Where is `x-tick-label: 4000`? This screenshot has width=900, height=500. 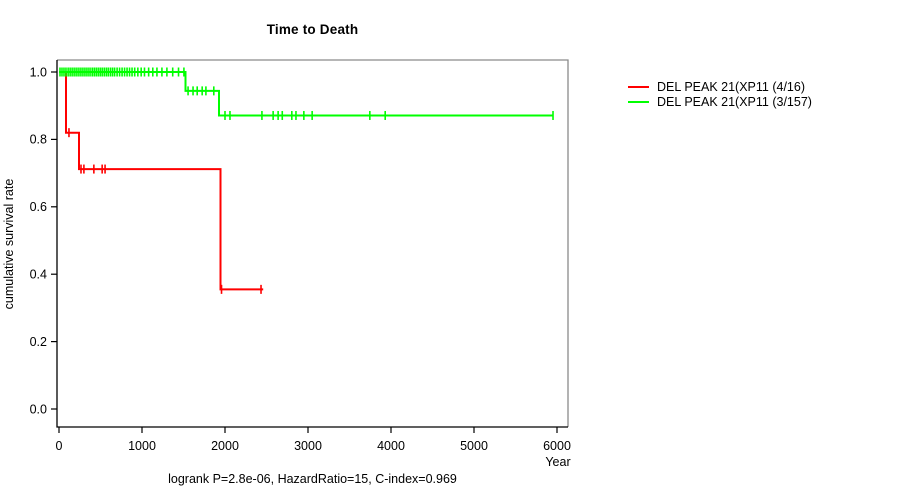
x-tick-label: 4000 is located at coordinates (391, 446).